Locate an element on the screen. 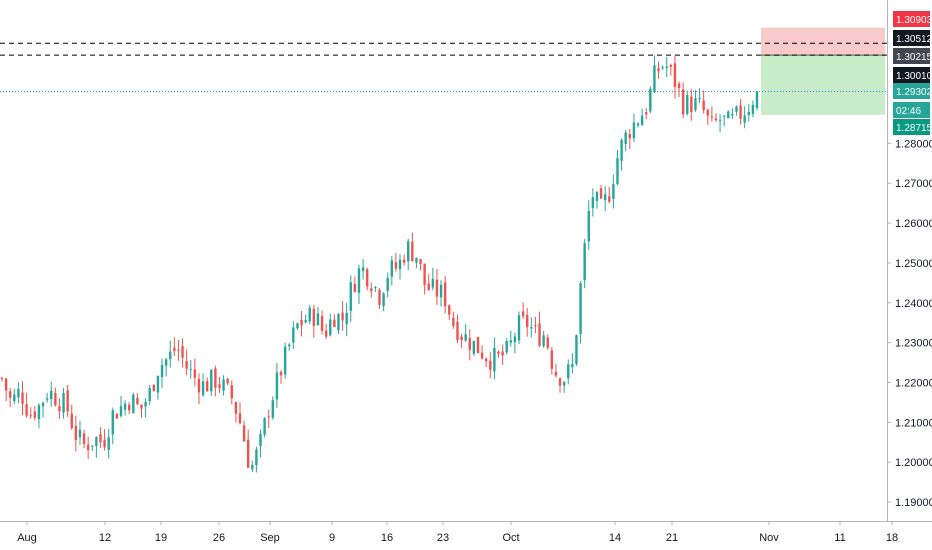  x-tick-label: 18 is located at coordinates (892, 538).